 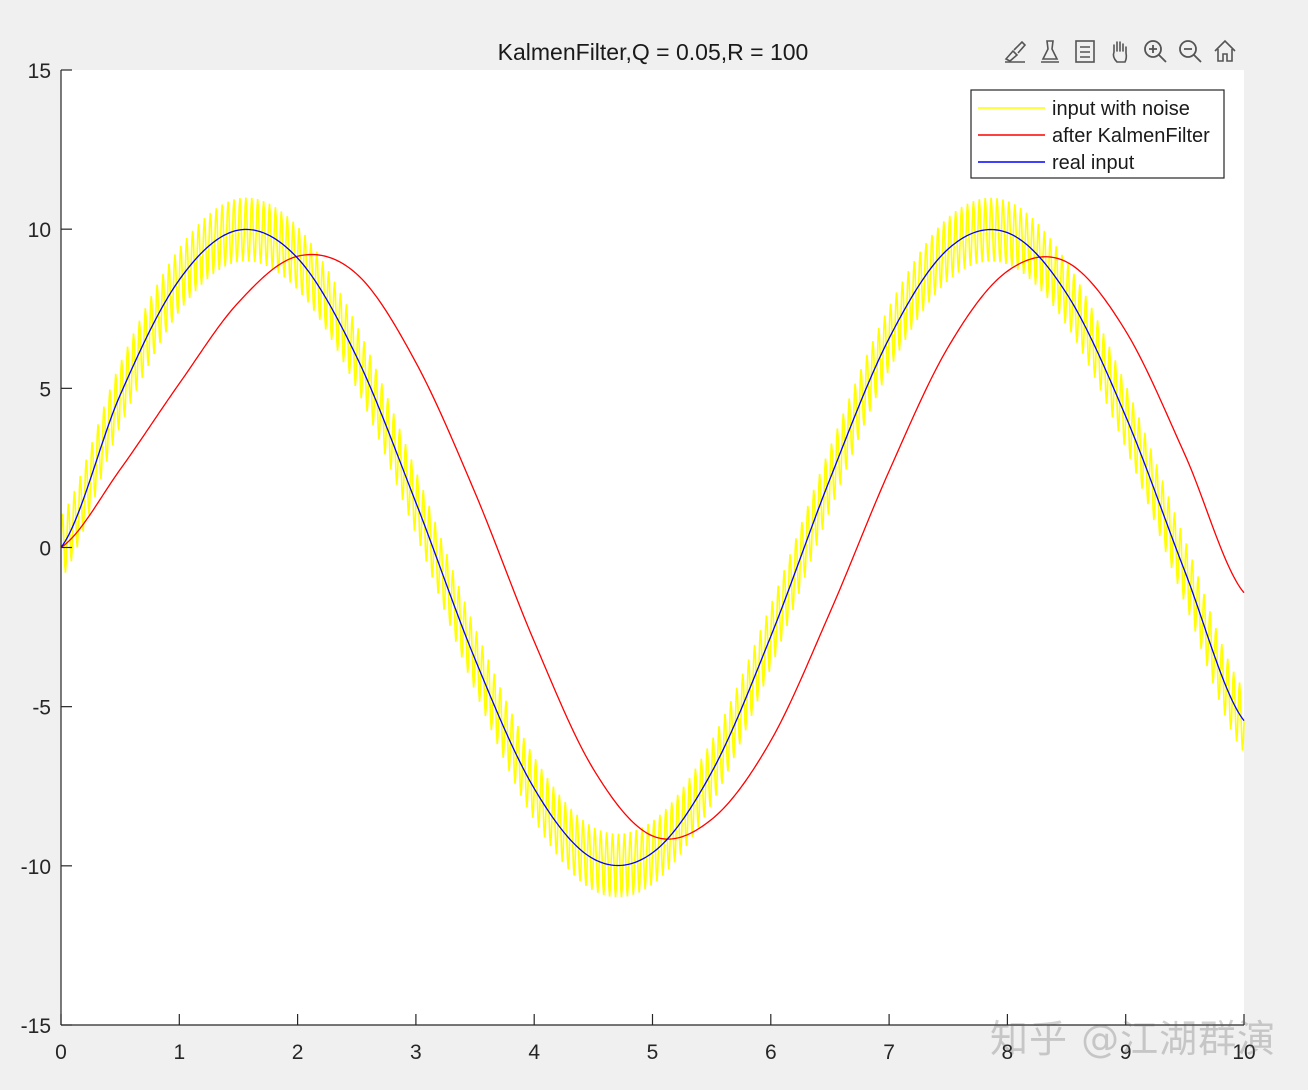 I want to click on x-tick-label: 2, so click(x=298, y=1052).